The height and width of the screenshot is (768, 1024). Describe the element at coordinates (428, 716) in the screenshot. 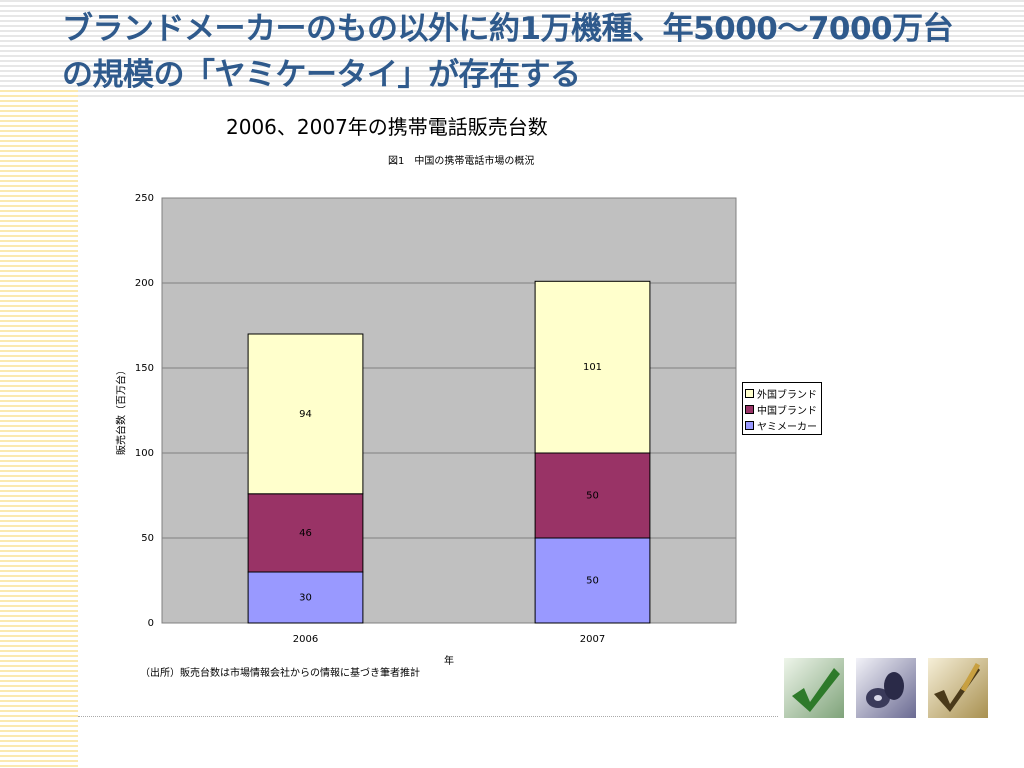

I see `divider` at that location.